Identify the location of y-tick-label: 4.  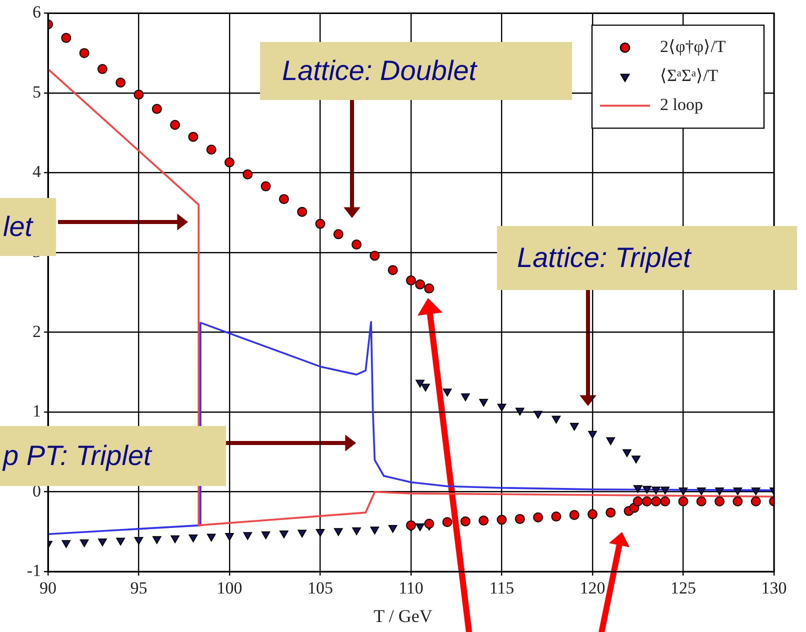
(37, 172).